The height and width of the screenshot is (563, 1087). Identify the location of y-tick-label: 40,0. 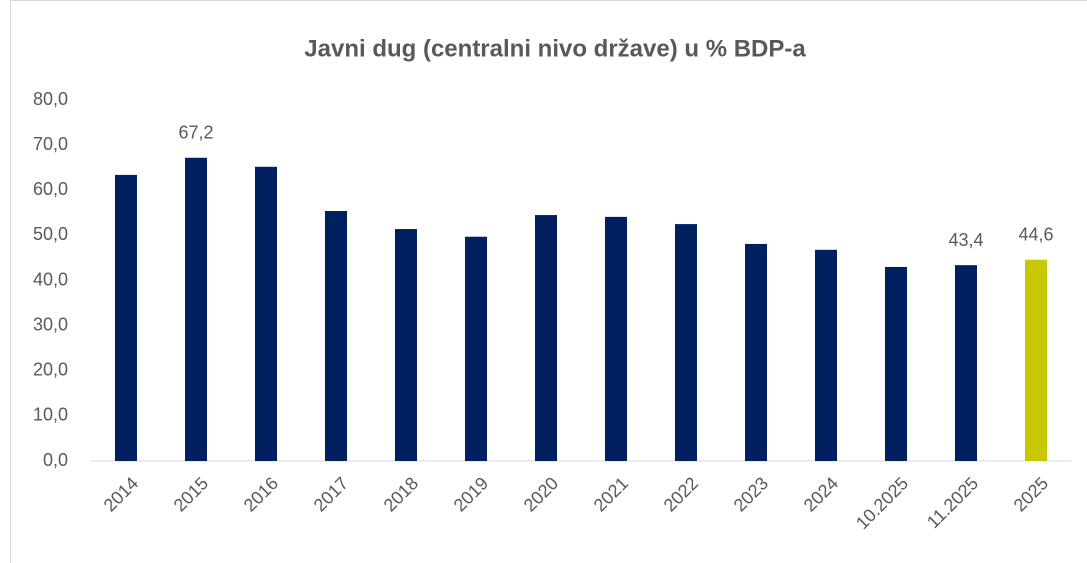
(50, 279).